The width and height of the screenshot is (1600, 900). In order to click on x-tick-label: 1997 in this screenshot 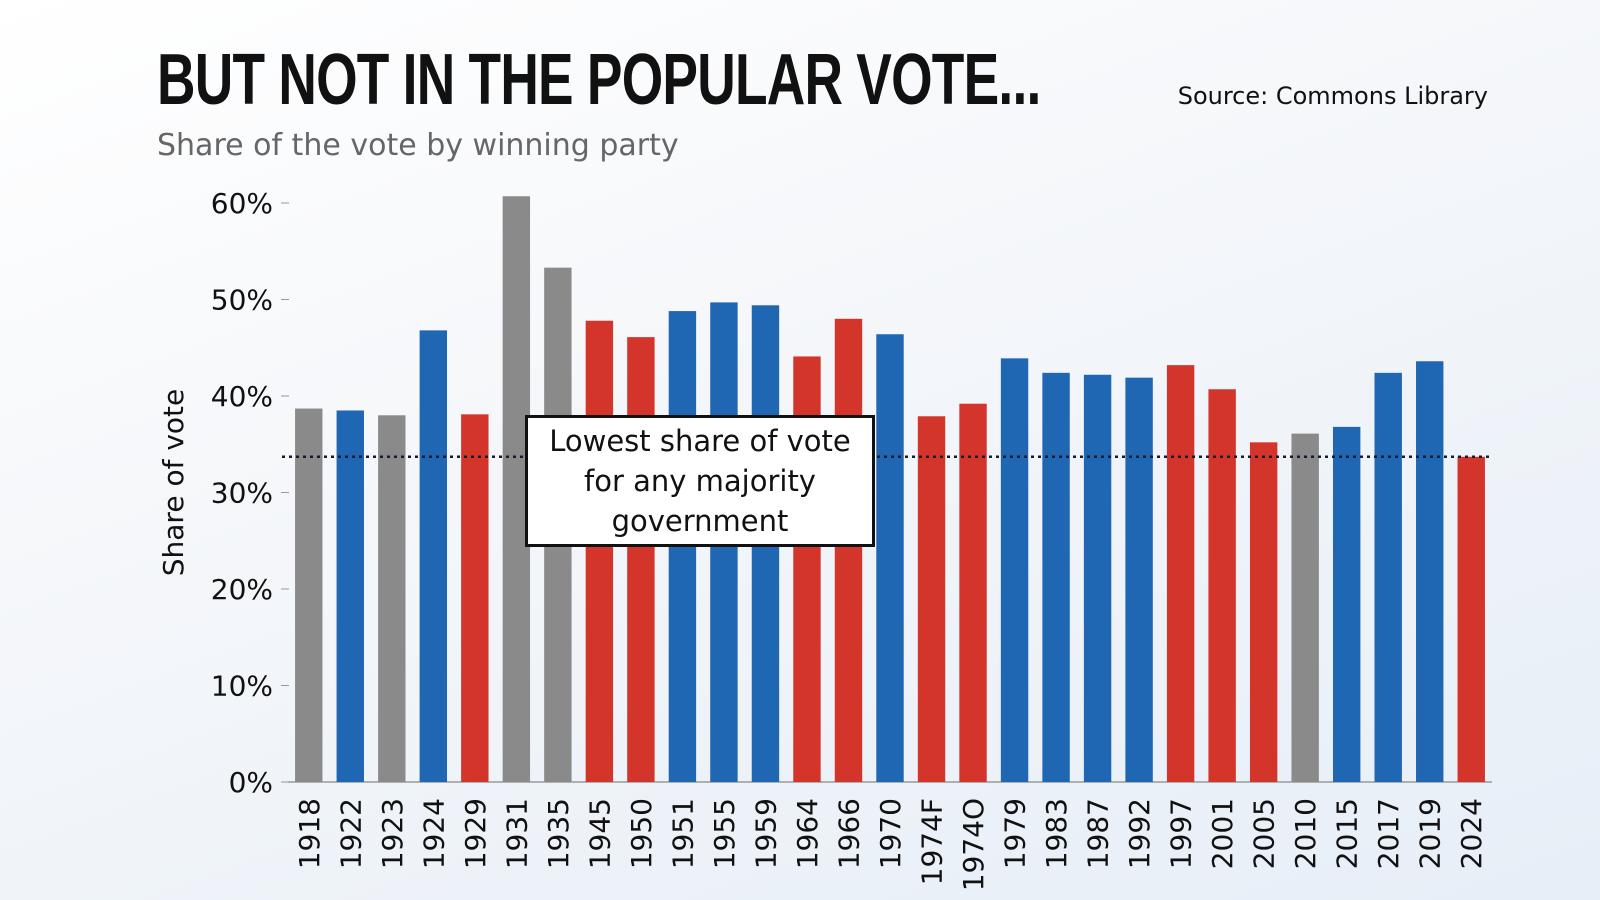, I will do `click(1181, 833)`.